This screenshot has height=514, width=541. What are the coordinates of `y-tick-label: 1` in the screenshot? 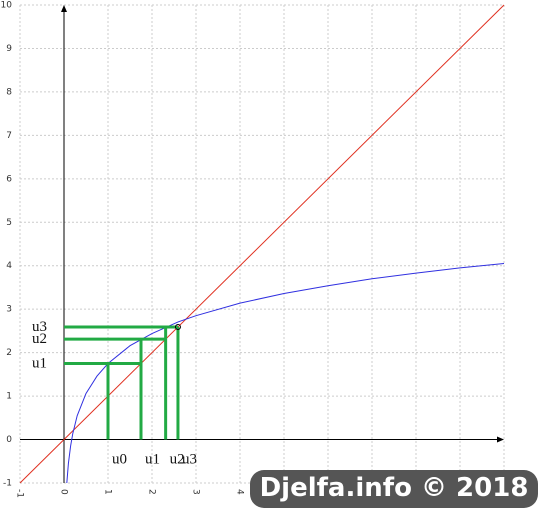 It's located at (9, 397).